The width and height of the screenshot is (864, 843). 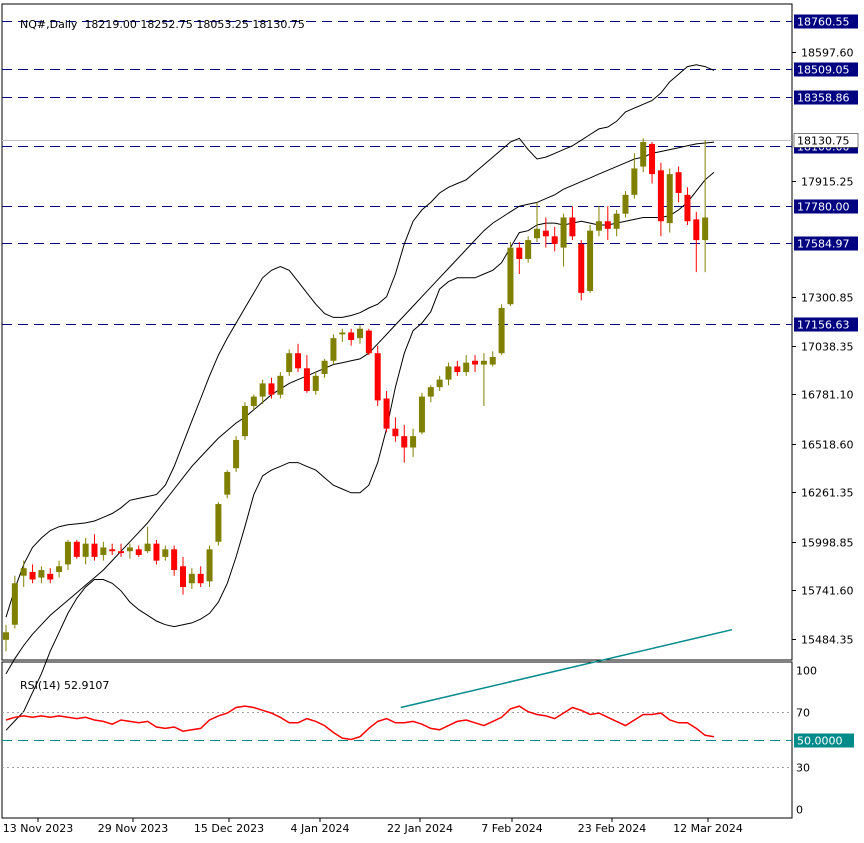 I want to click on current-price-tag, so click(x=826, y=140).